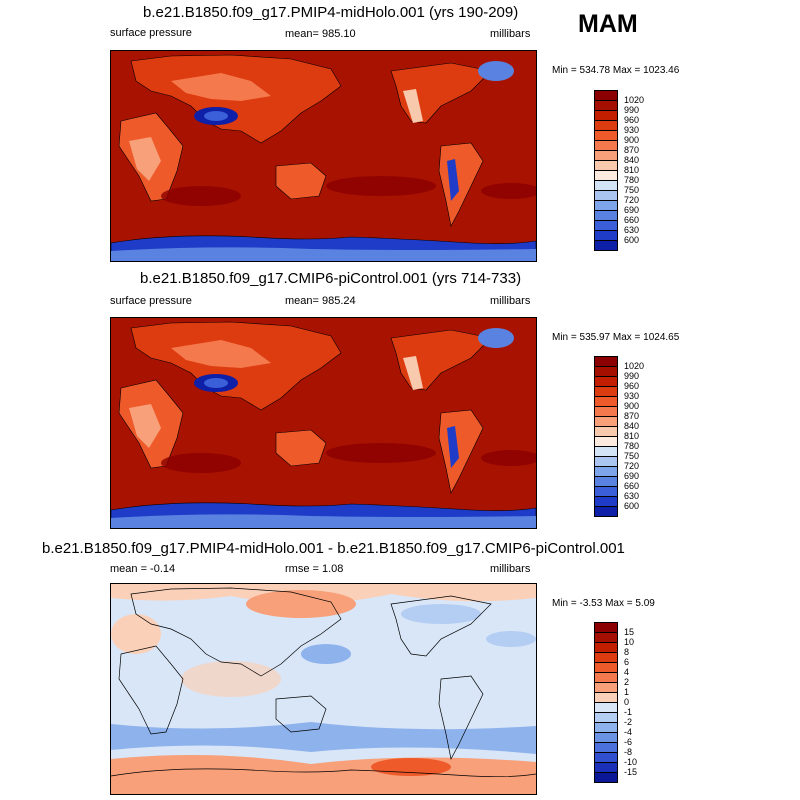  I want to click on antarctica-interior, so click(323, 254).